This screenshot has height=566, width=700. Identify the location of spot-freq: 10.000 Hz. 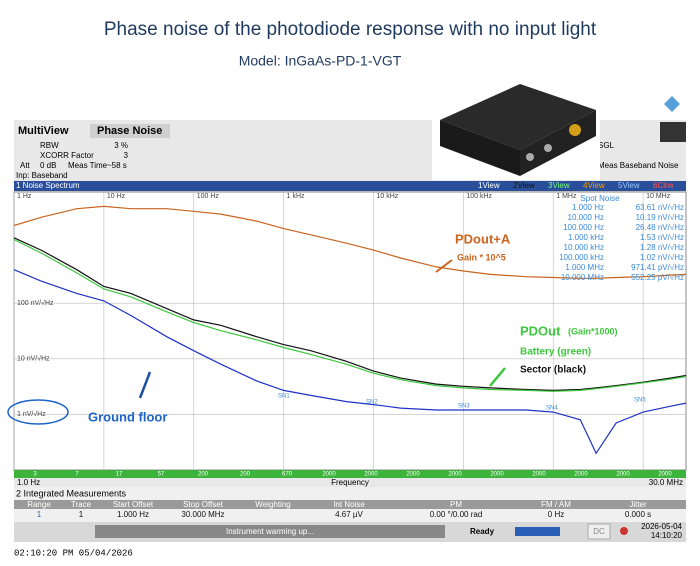
(586, 217).